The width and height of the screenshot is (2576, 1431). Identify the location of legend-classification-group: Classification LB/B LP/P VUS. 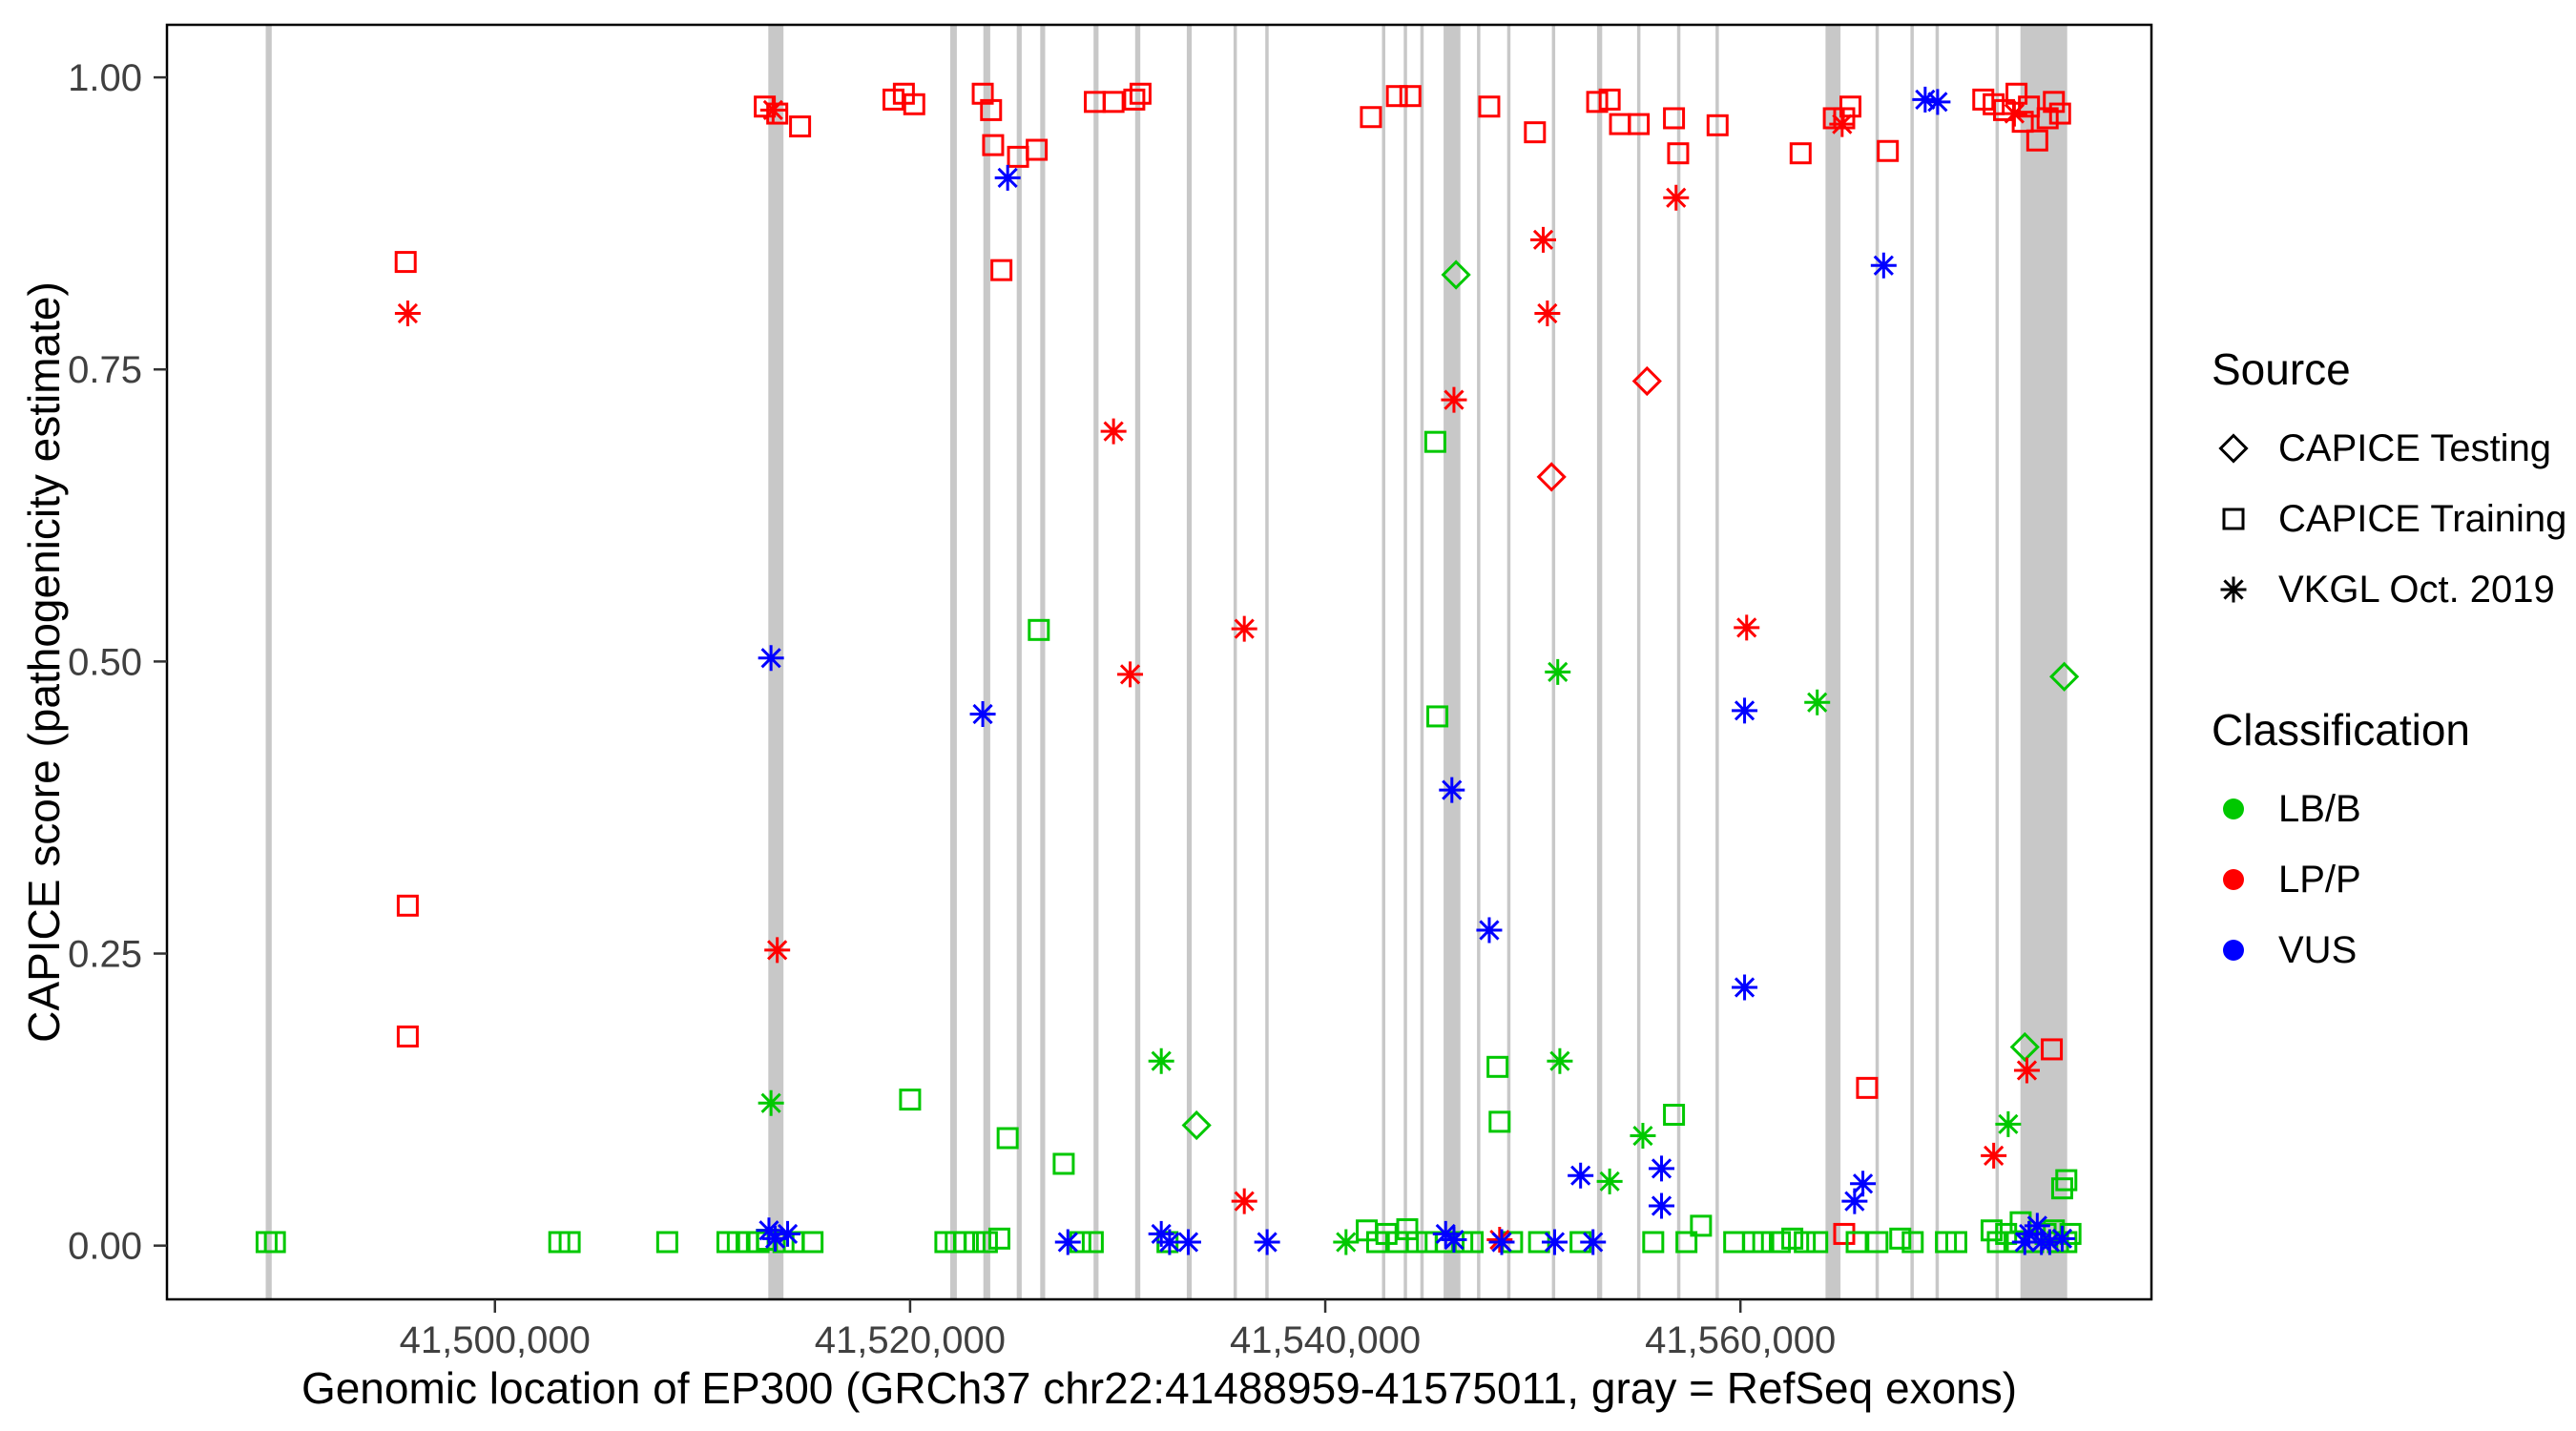
(2389, 838).